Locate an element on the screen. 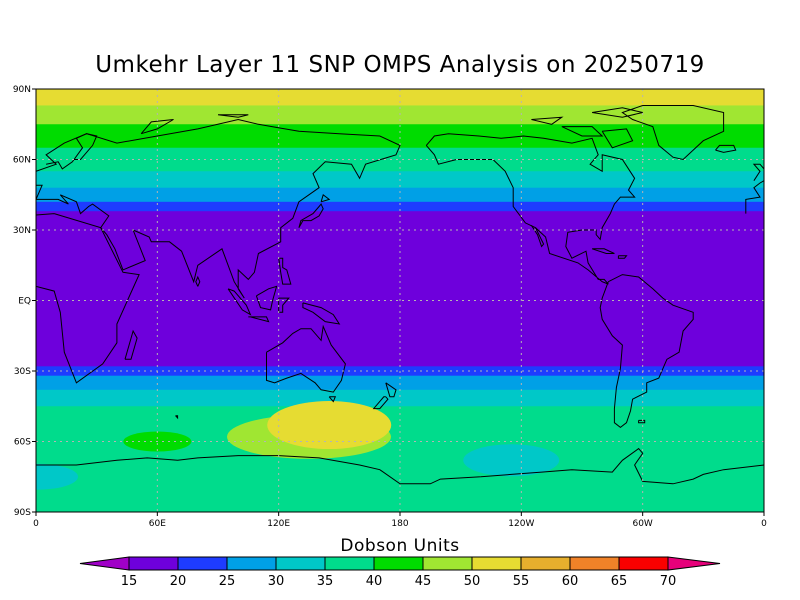  colorbar-level-label: 65 is located at coordinates (619, 581).